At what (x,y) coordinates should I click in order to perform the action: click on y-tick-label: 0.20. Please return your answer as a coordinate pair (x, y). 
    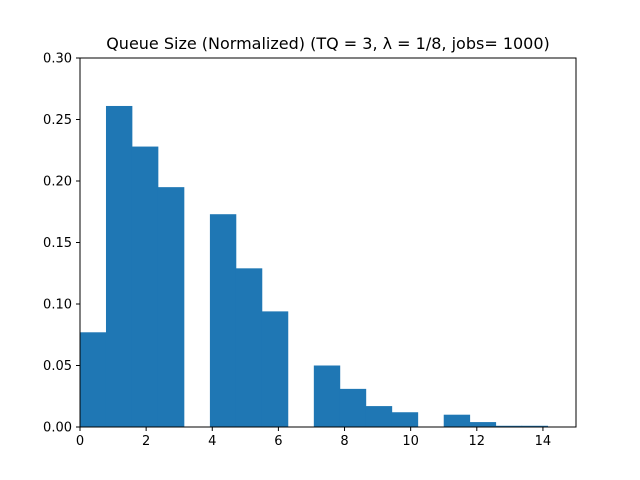
    Looking at the image, I should click on (57, 182).